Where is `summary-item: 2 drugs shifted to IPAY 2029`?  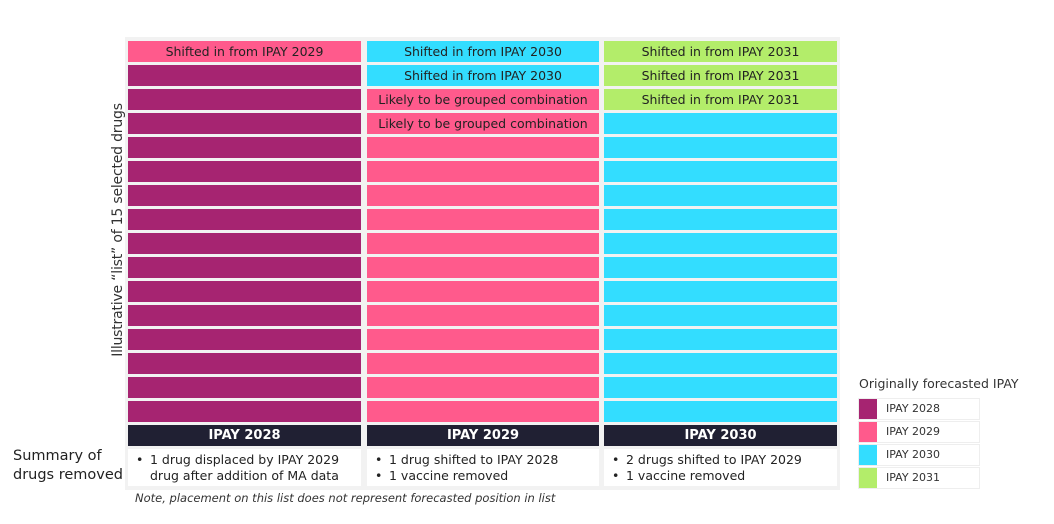
summary-item: 2 drugs shifted to IPAY 2029 is located at coordinates (721, 460).